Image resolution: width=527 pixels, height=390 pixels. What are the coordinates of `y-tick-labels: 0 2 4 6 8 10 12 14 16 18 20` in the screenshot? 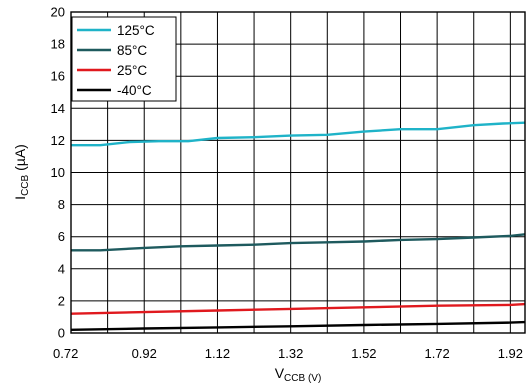 It's located at (58, 173).